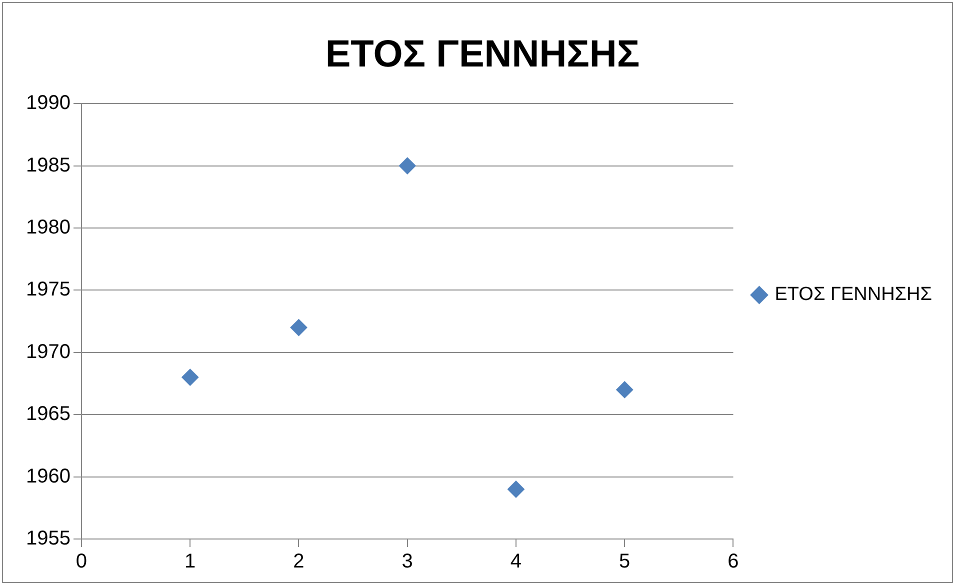 The width and height of the screenshot is (955, 585). What do you see at coordinates (48, 165) in the screenshot?
I see `y-tick-label: 1985` at bounding box center [48, 165].